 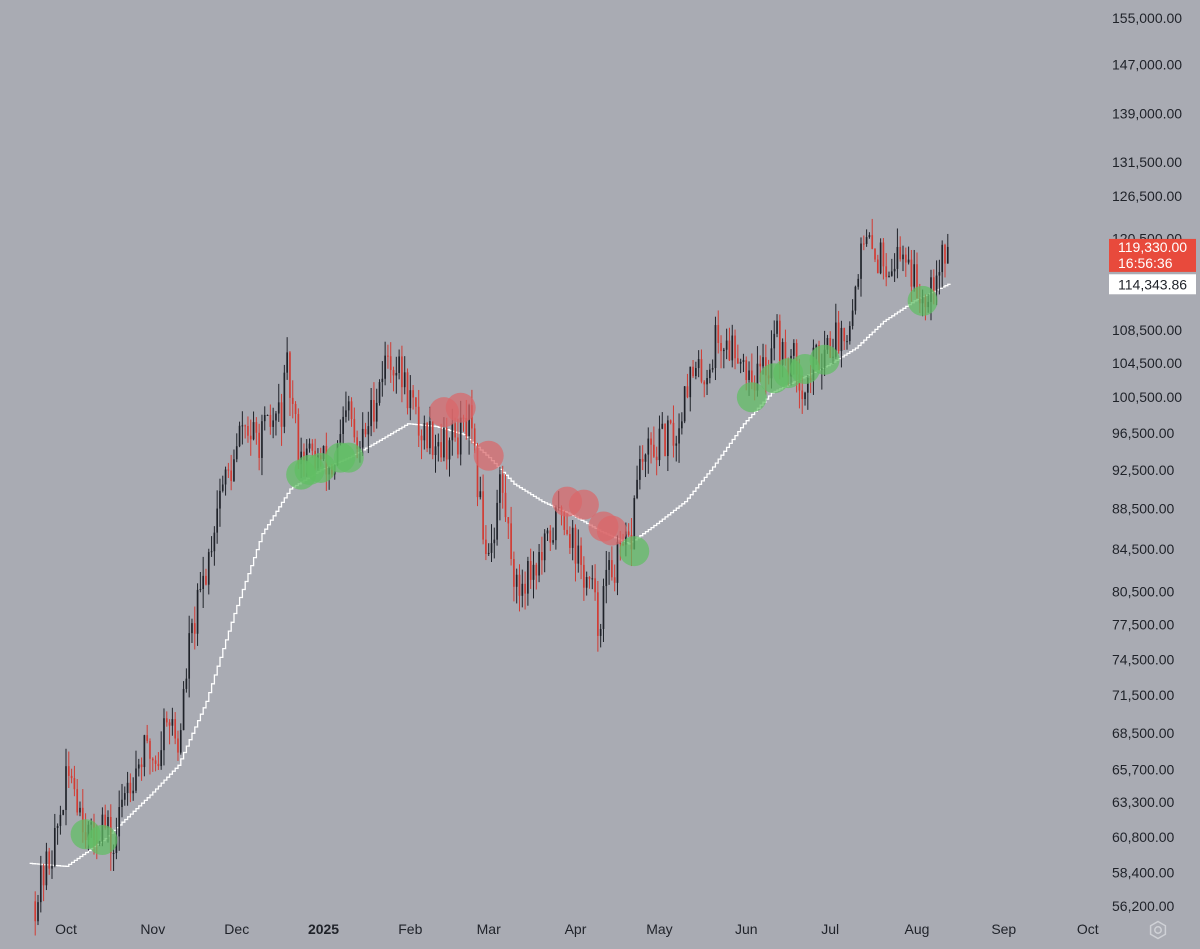 What do you see at coordinates (1143, 549) in the screenshot?
I see `y-axis-tick-label: 84,500.00` at bounding box center [1143, 549].